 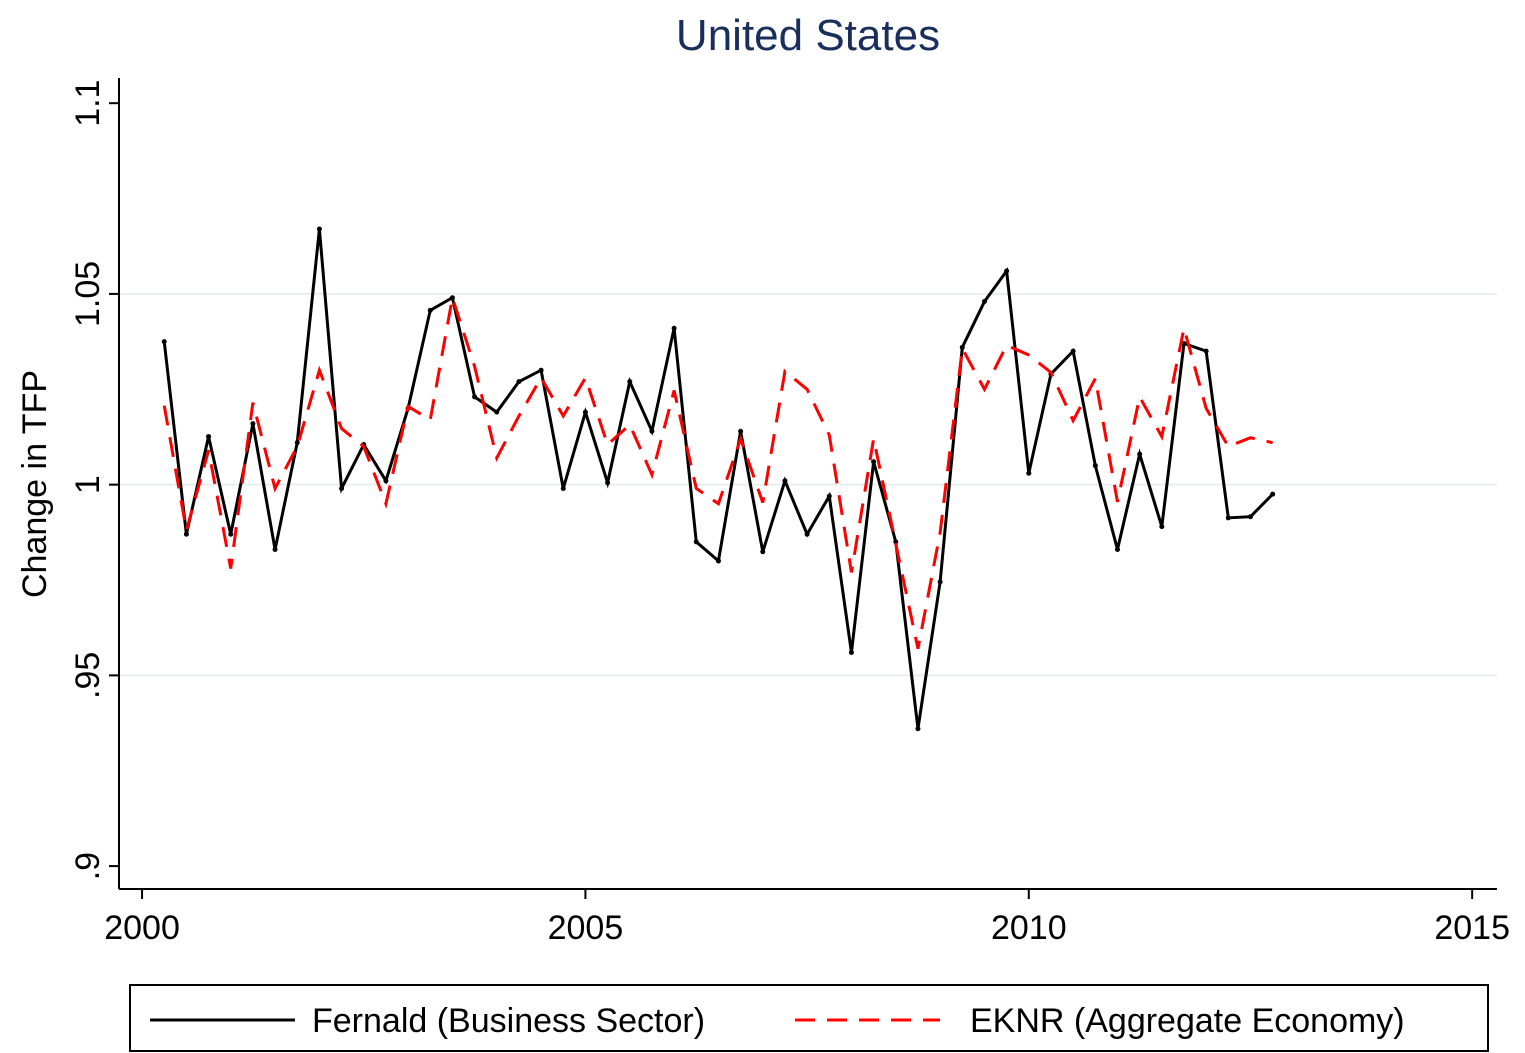 I want to click on legend-box, so click(x=809, y=1018).